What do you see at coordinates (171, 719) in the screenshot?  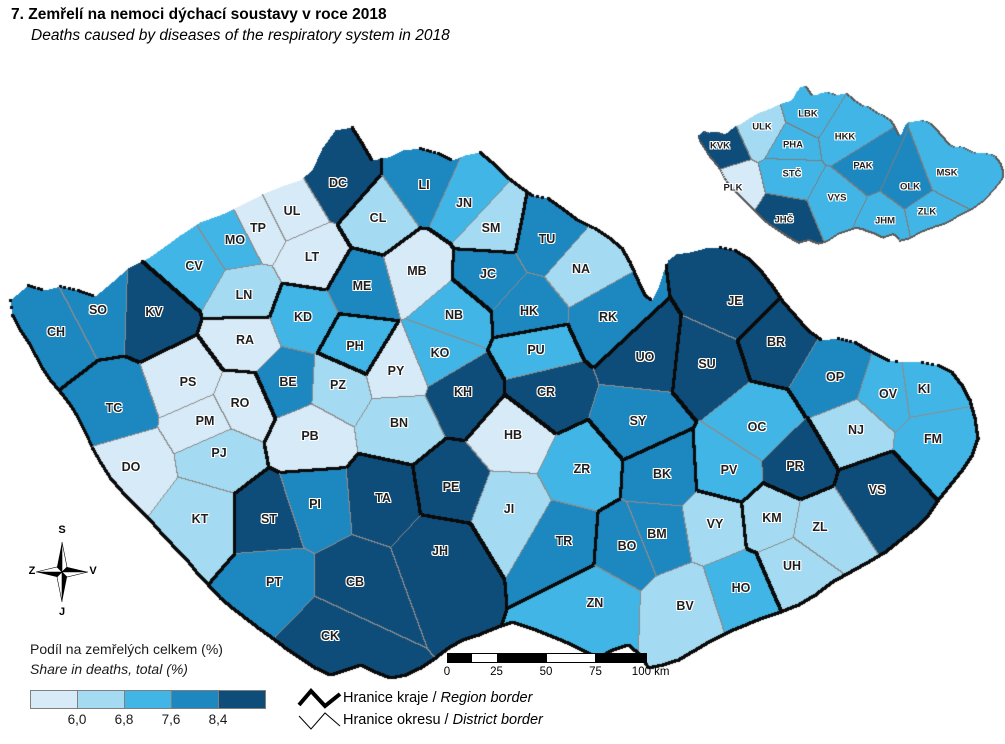 I see `legend-break-3: 7,6` at bounding box center [171, 719].